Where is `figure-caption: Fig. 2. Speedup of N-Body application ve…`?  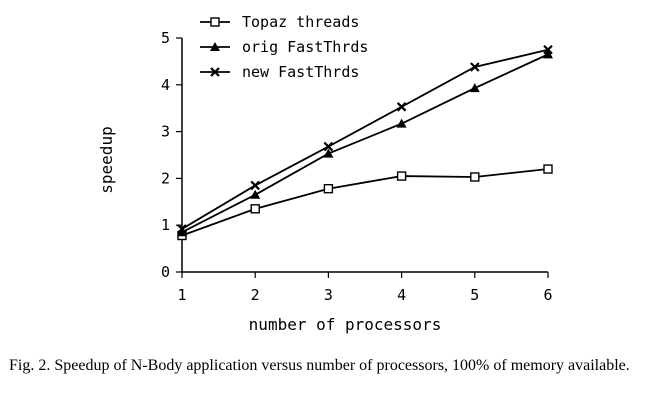
figure-caption: Fig. 2. Speedup of N-Body application ve… is located at coordinates (319, 365).